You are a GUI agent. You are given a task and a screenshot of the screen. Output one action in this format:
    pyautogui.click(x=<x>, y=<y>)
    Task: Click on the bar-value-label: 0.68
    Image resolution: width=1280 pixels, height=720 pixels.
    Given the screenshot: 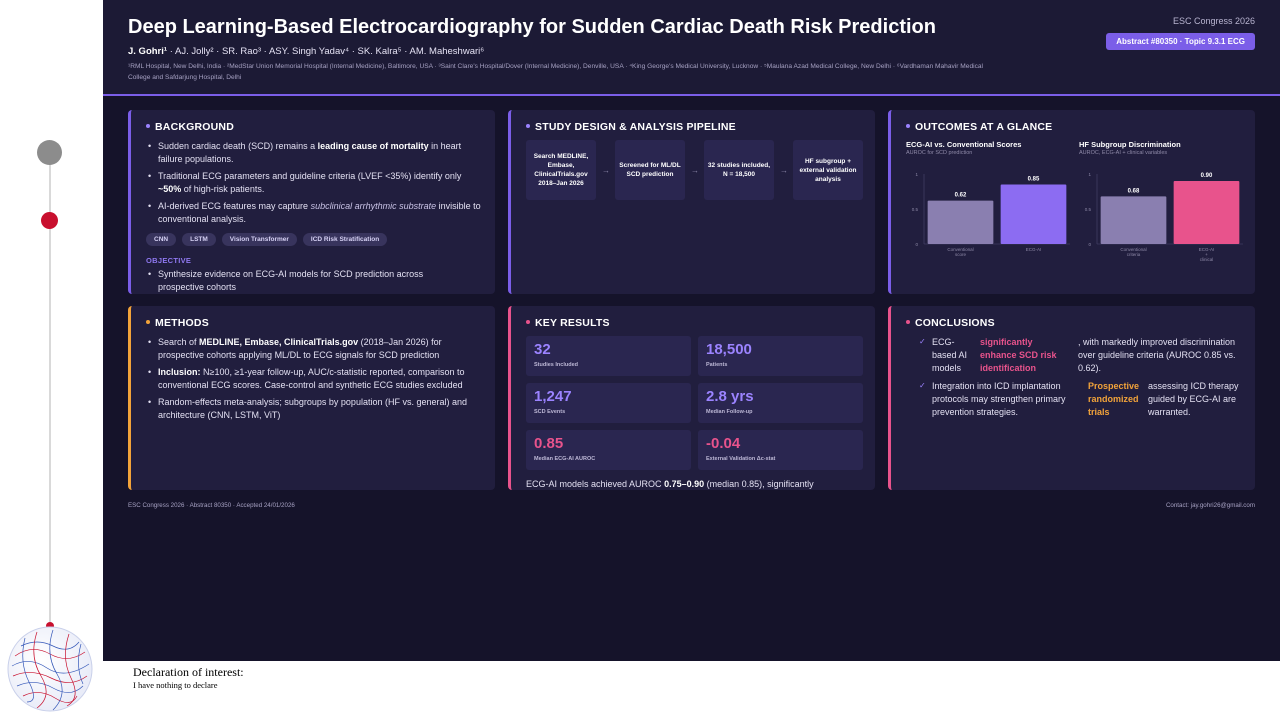 What is the action you would take?
    pyautogui.click(x=1134, y=191)
    